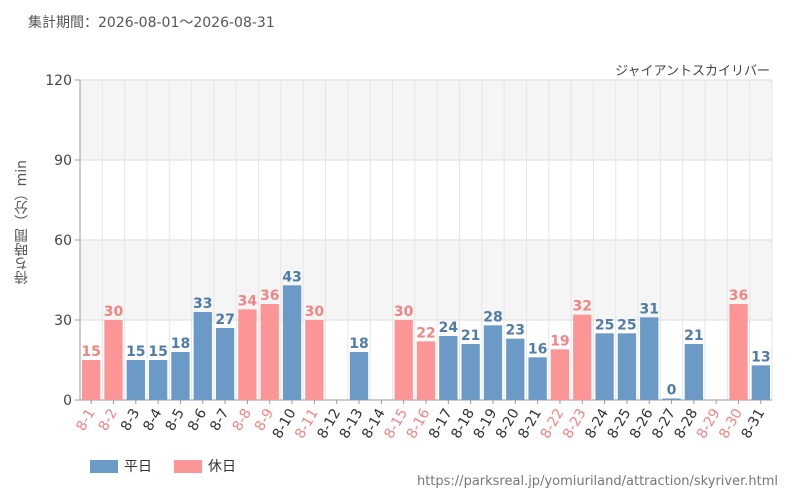 Image resolution: width=800 pixels, height=500 pixels. What do you see at coordinates (672, 391) in the screenshot?
I see `bar-value-label: 0` at bounding box center [672, 391].